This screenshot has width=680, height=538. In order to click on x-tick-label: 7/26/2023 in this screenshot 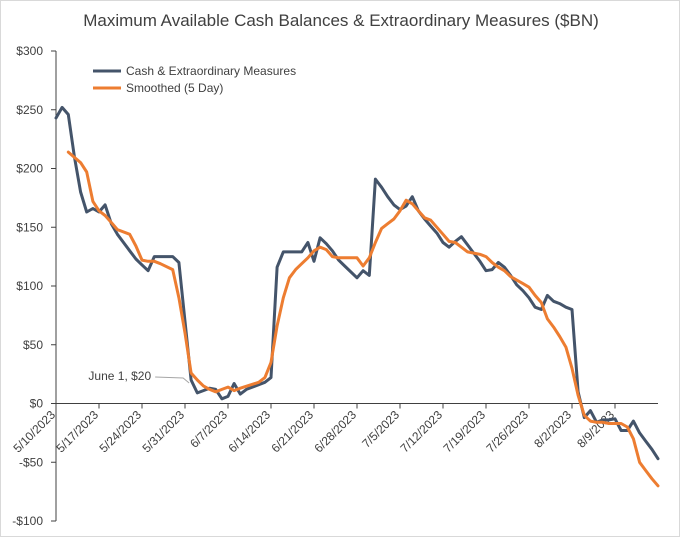, I will do `click(507, 431)`.